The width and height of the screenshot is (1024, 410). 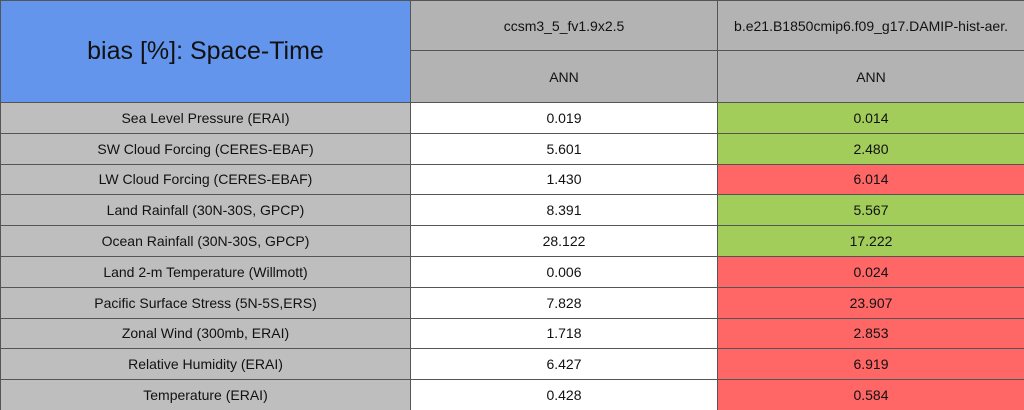 What do you see at coordinates (870, 394) in the screenshot?
I see `value-cell: 0.584` at bounding box center [870, 394].